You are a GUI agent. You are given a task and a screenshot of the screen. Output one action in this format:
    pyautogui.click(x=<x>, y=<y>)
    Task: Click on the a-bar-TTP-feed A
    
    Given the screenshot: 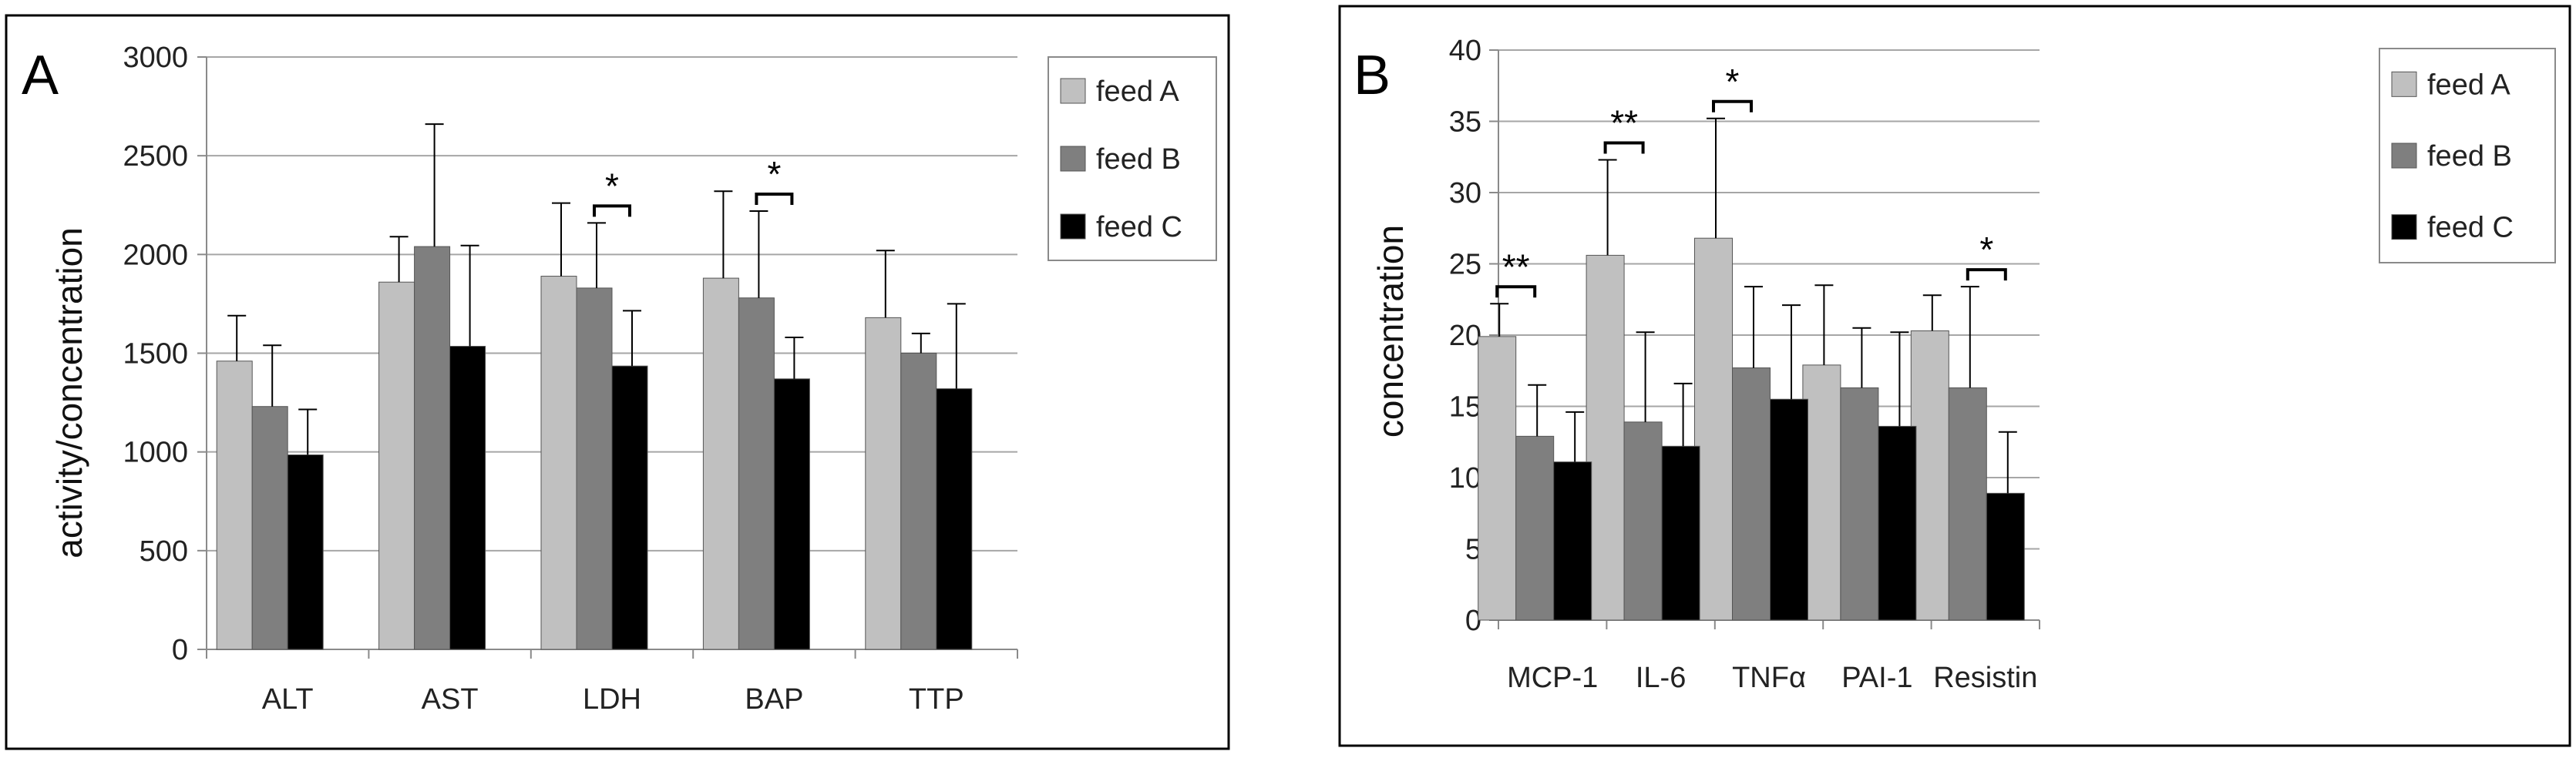 What is the action you would take?
    pyautogui.click(x=883, y=484)
    